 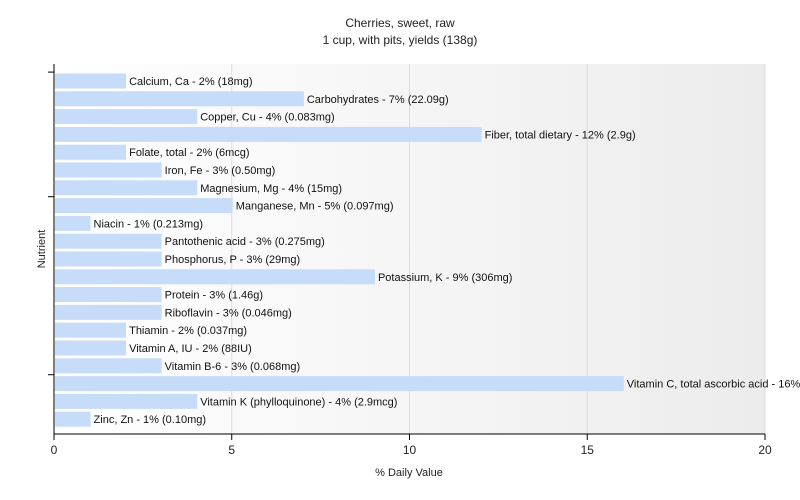 What do you see at coordinates (400, 40) in the screenshot?
I see `chart-subtitle: 1 cup, with pits, yields (138g)` at bounding box center [400, 40].